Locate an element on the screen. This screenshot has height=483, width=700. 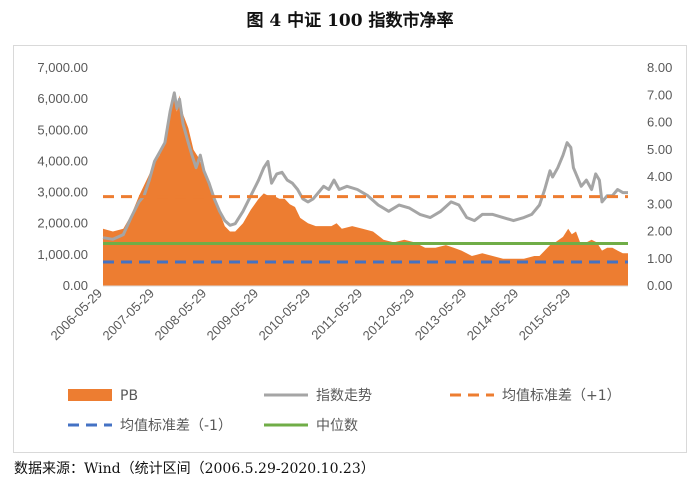
y-left-tick-label: 1,000.00 is located at coordinates (62, 254).